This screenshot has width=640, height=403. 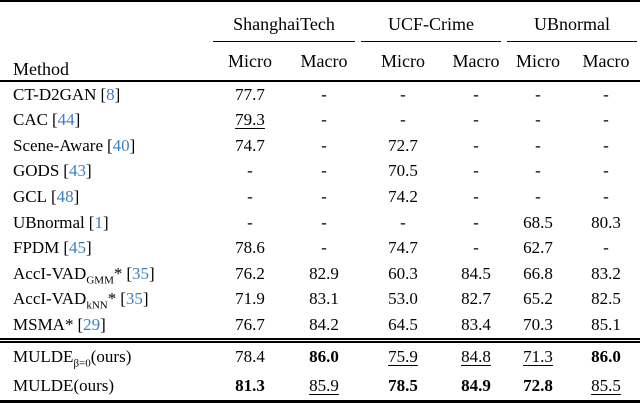 I want to click on score-cell: 84.2, so click(x=324, y=324).